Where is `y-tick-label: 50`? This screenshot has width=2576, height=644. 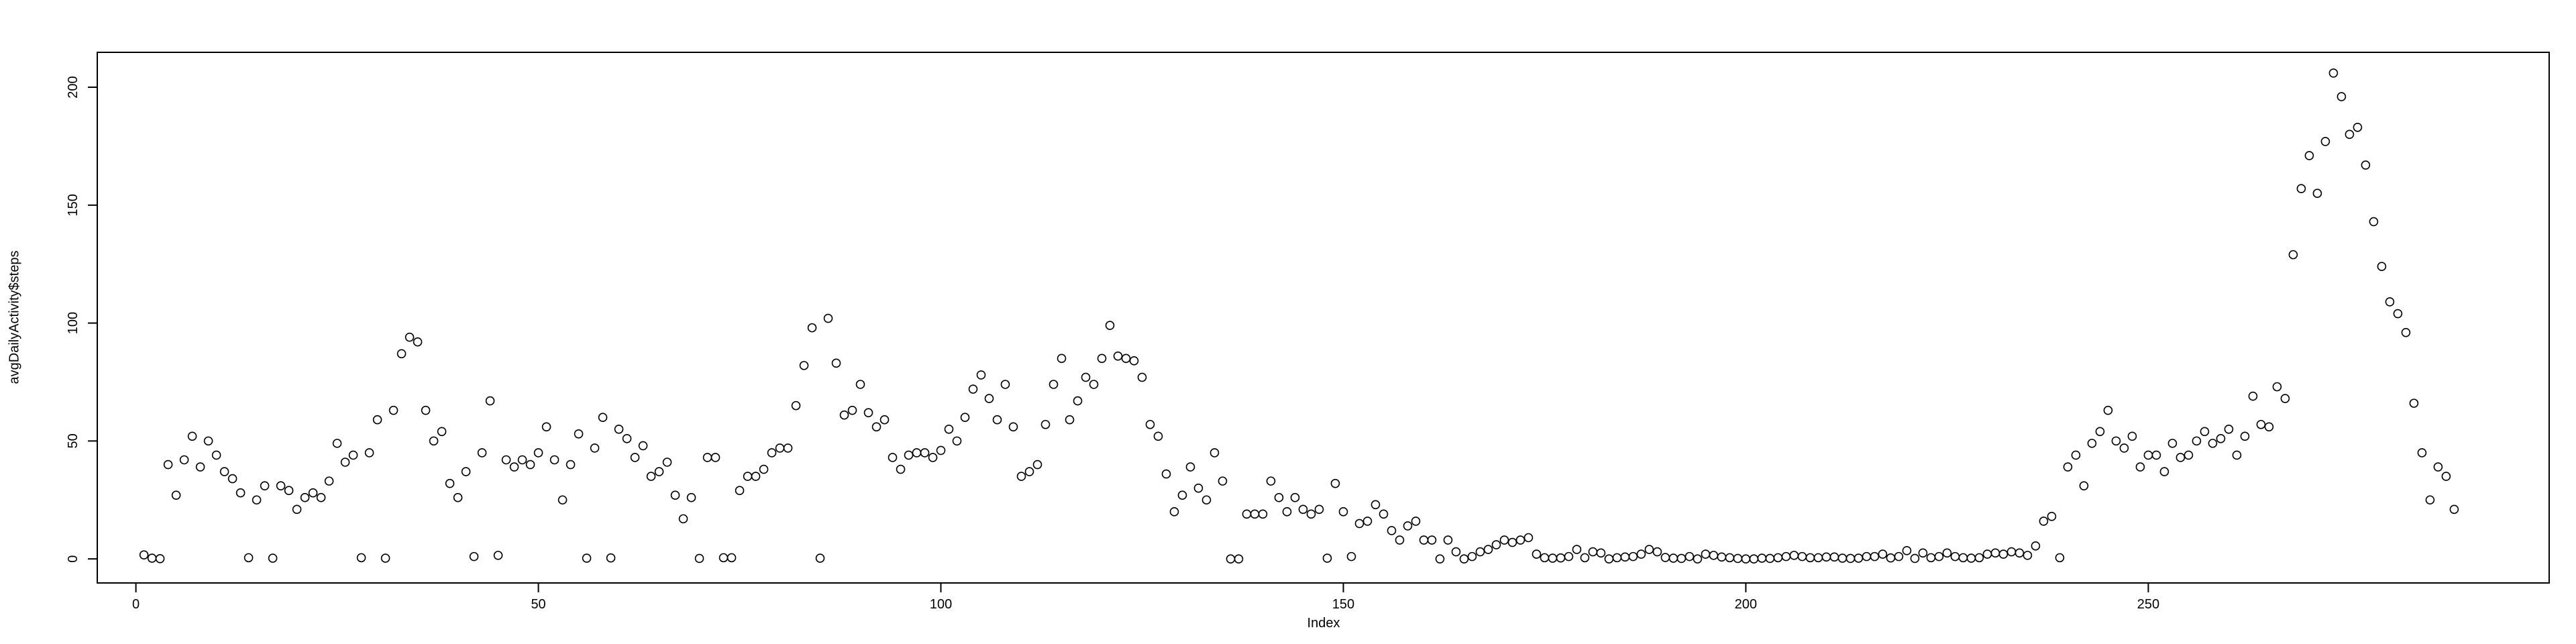 y-tick-label: 50 is located at coordinates (73, 440).